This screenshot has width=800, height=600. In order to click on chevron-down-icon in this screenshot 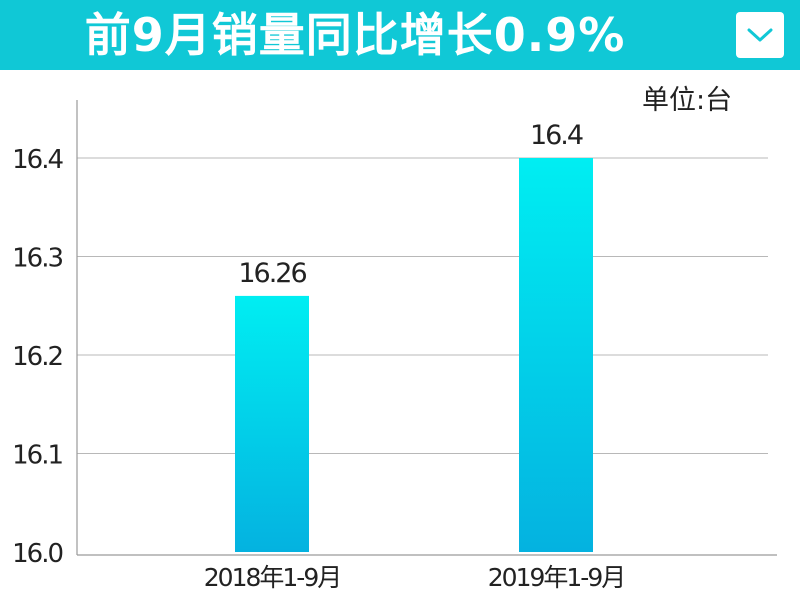, I will do `click(760, 35)`.